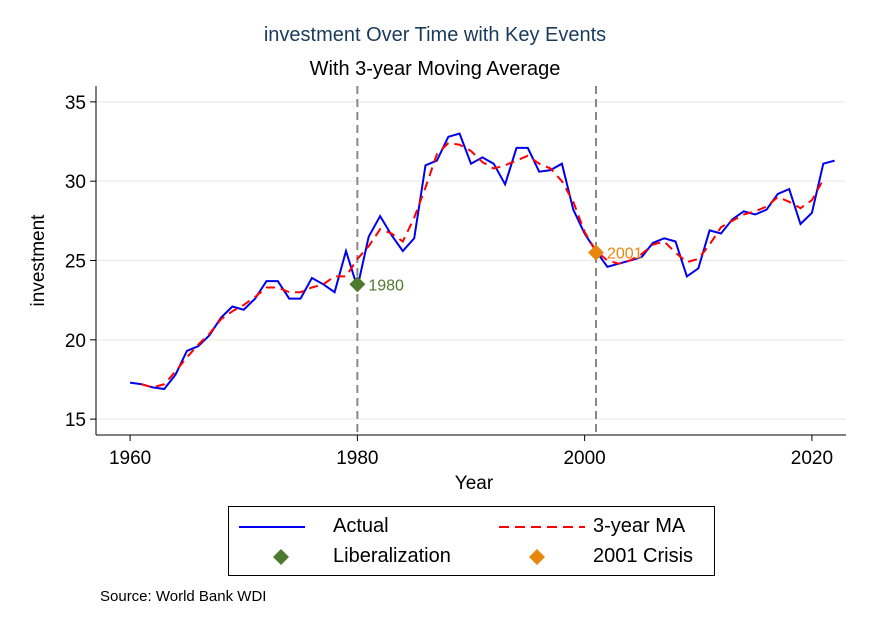 The height and width of the screenshot is (633, 870). Describe the element at coordinates (542, 527) in the screenshot. I see `legend-ma-swatch` at that location.